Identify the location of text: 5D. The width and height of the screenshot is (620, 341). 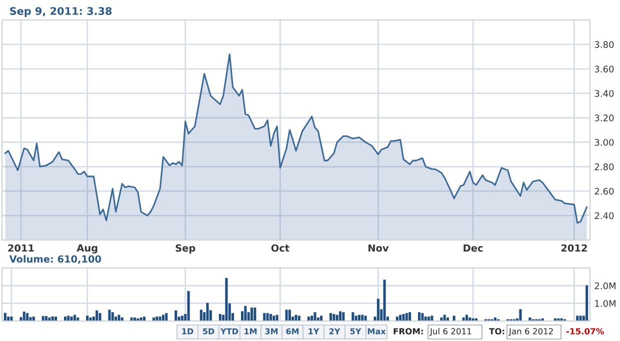
(208, 331).